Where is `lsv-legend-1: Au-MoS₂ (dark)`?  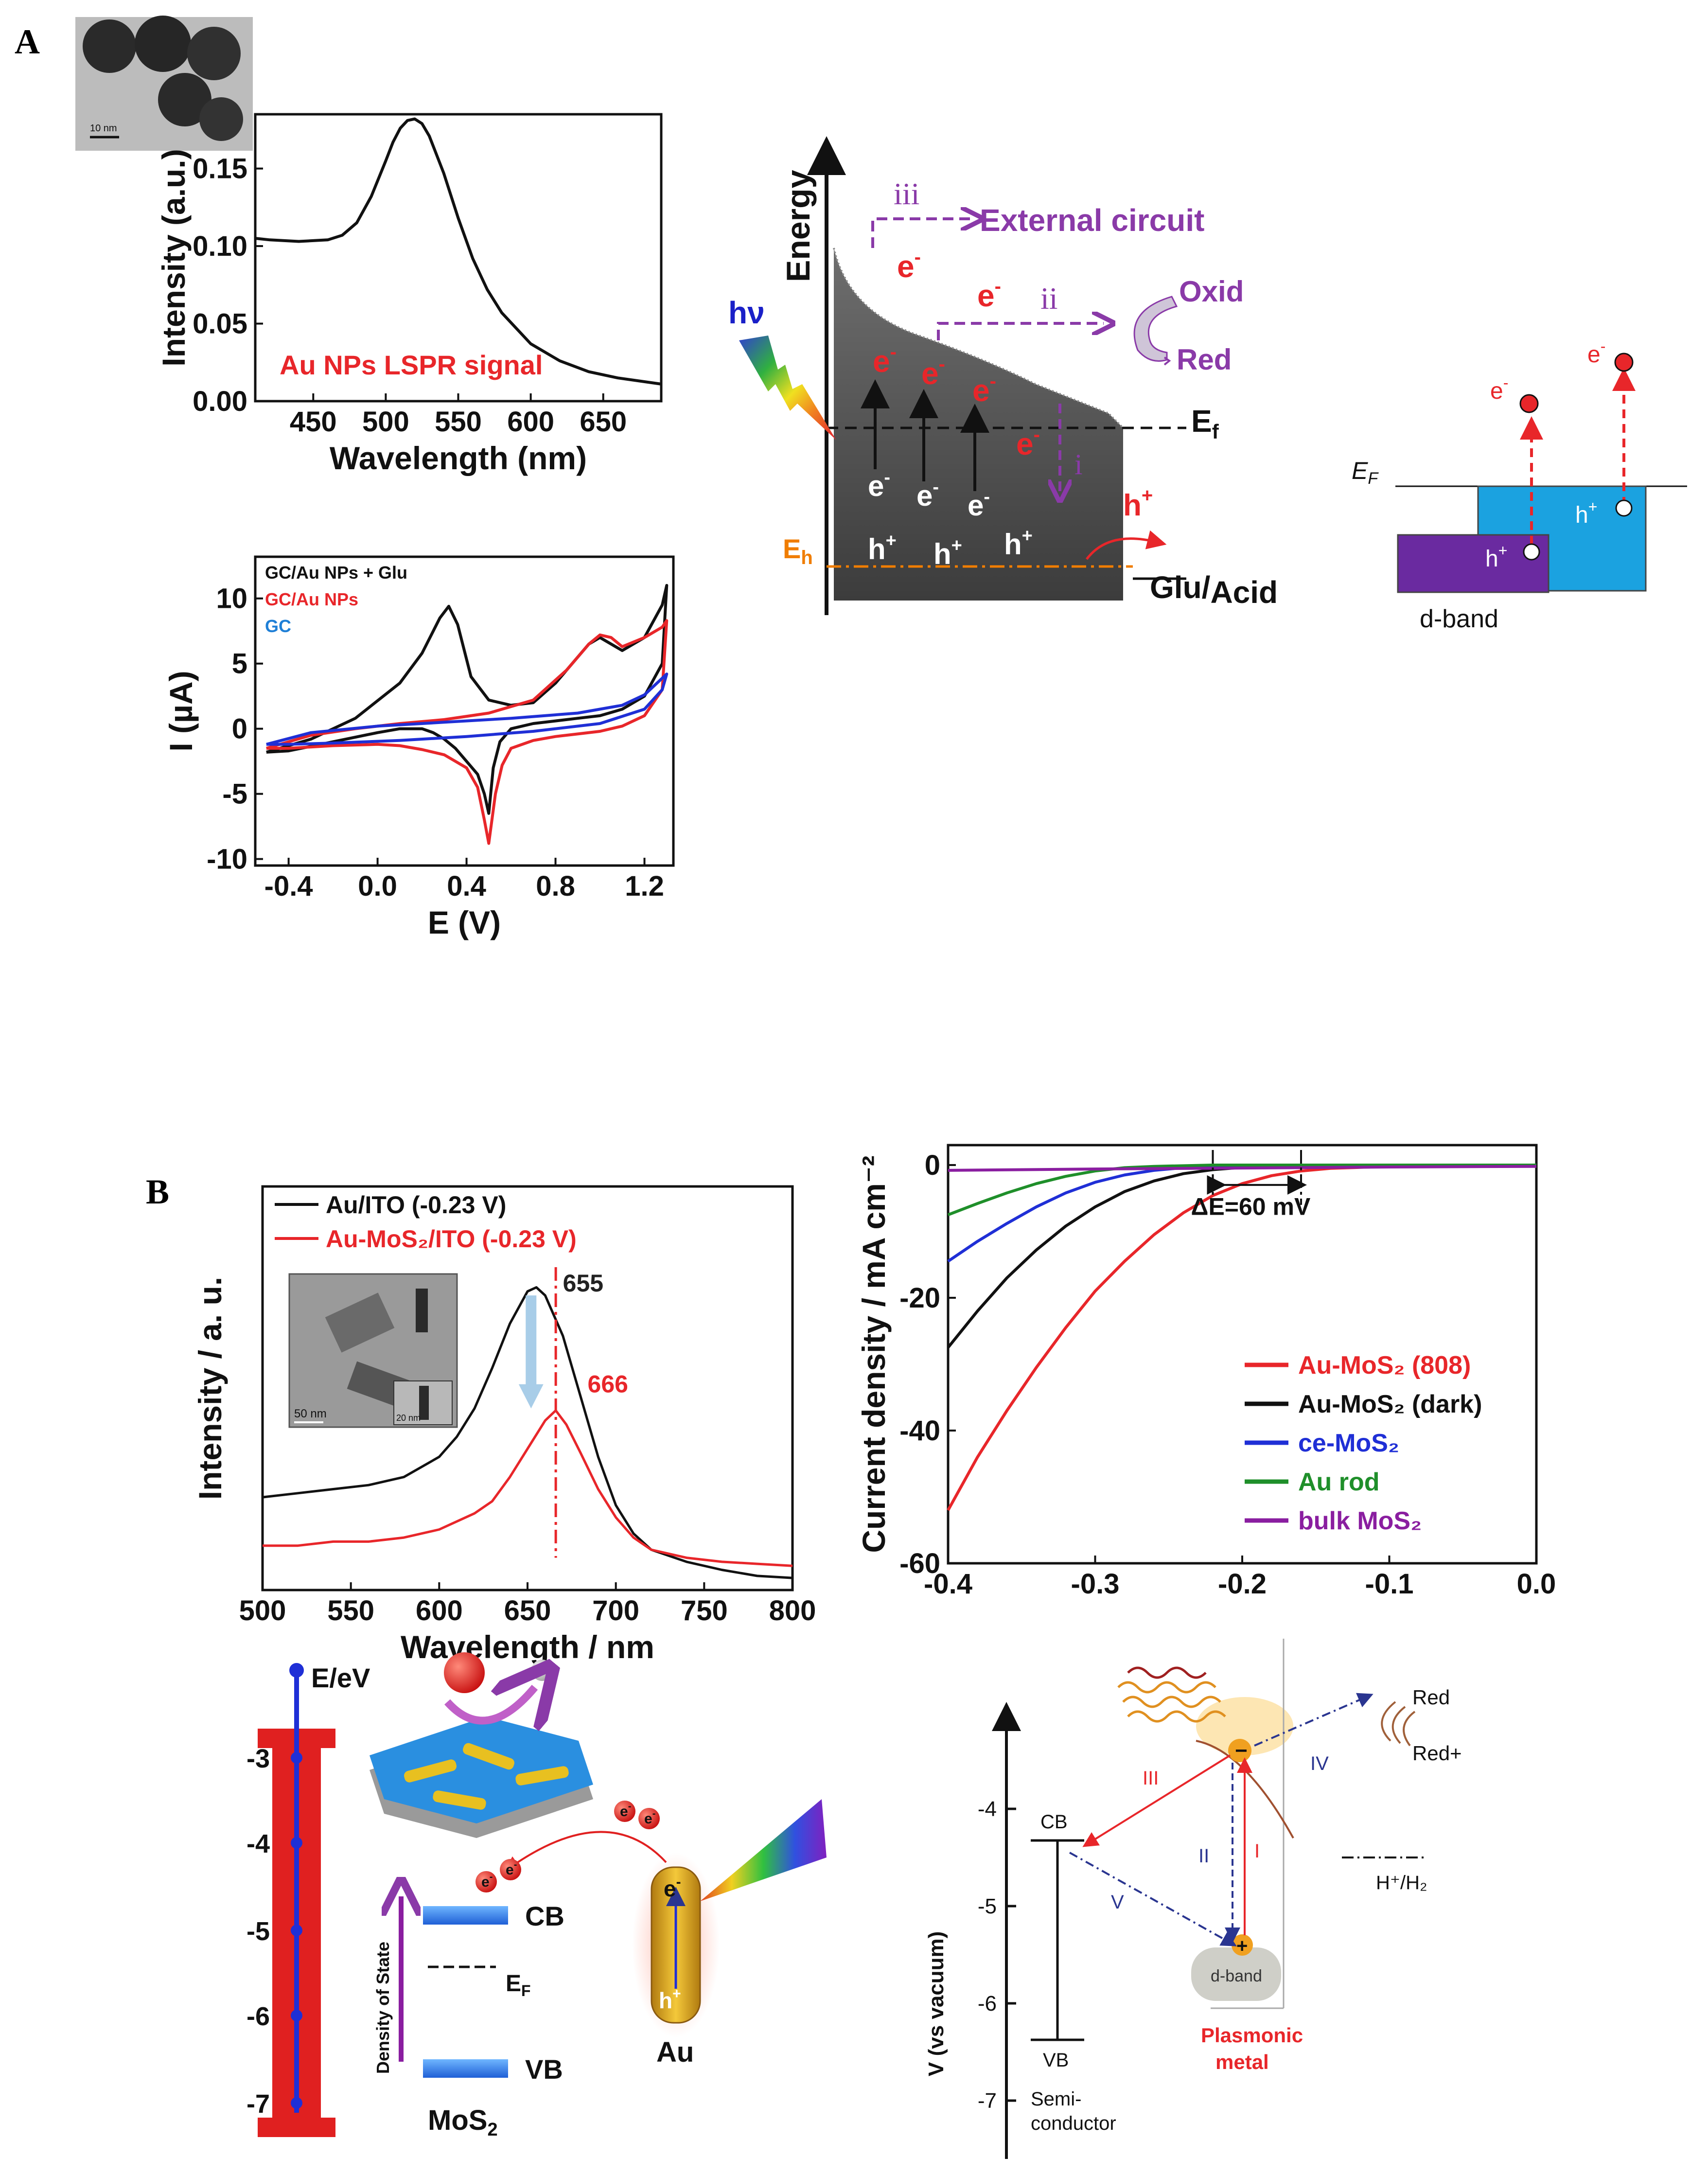 lsv-legend-1: Au-MoS₂ (dark) is located at coordinates (1390, 1404).